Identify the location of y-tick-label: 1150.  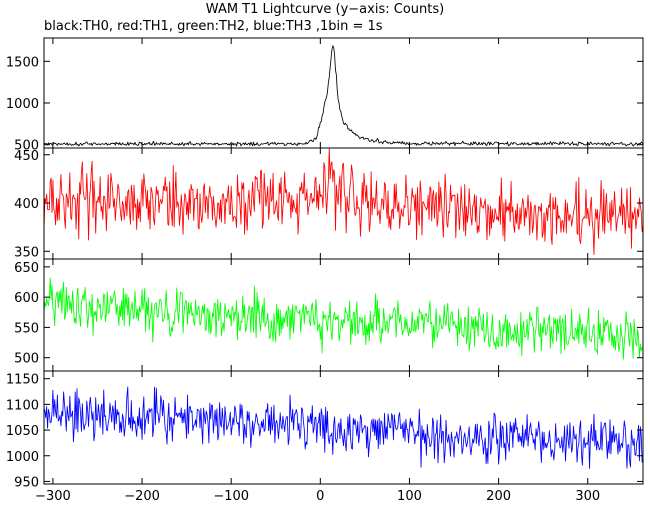
(22, 380).